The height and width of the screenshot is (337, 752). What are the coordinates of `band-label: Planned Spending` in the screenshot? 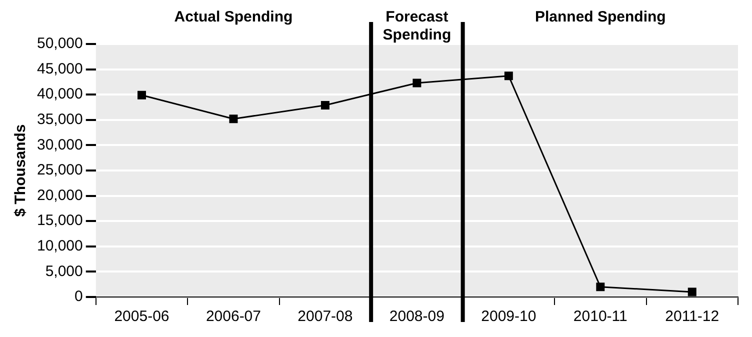 It's located at (600, 17).